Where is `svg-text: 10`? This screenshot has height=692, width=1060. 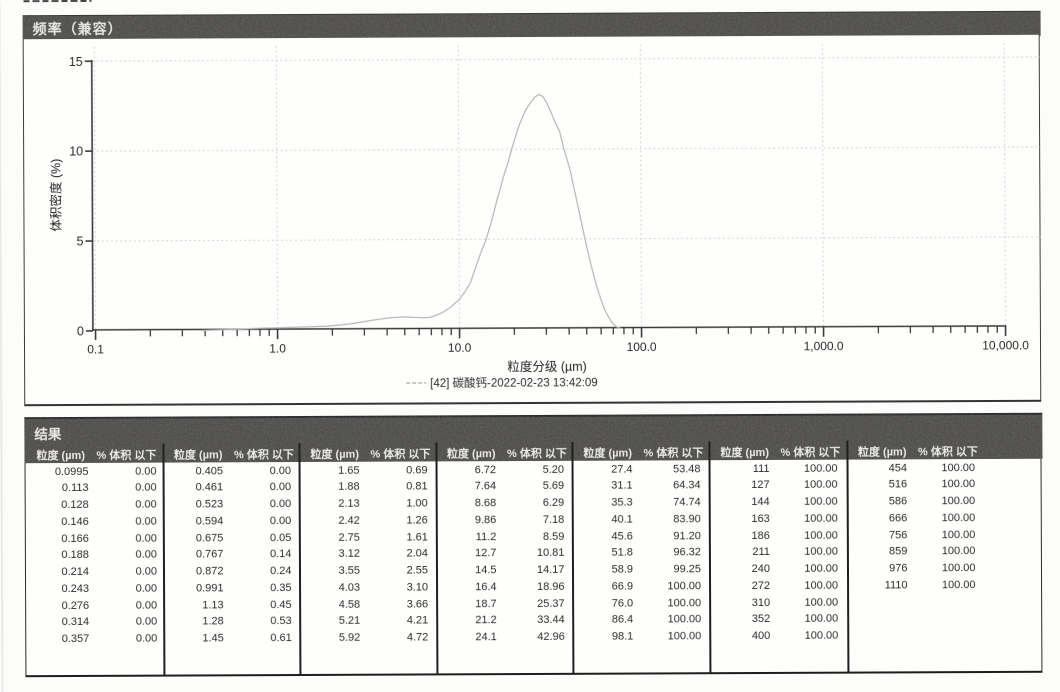
svg-text: 10 is located at coordinates (76, 152).